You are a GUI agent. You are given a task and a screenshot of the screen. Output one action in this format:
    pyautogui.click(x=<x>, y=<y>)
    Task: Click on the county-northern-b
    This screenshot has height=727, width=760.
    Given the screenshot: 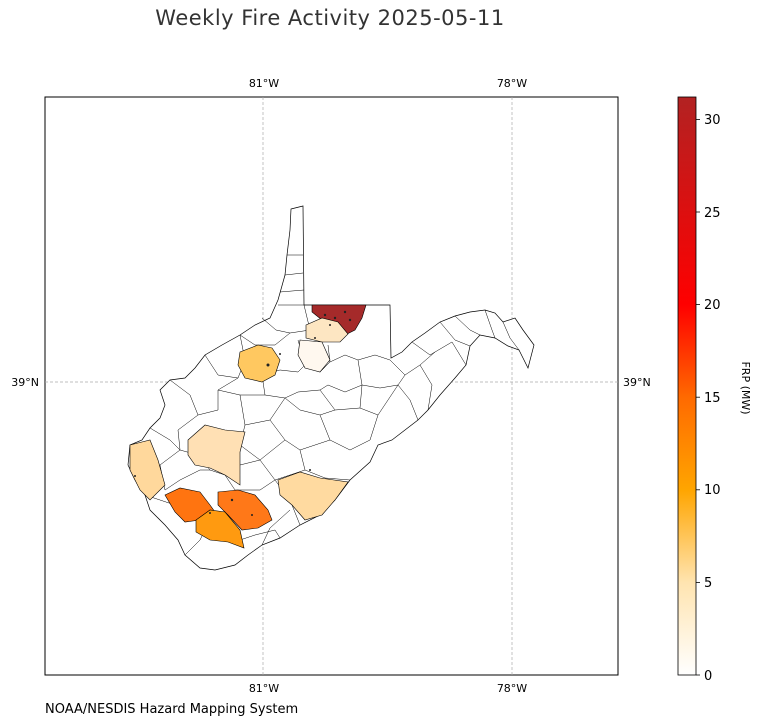 What is the action you would take?
    pyautogui.click(x=327, y=330)
    